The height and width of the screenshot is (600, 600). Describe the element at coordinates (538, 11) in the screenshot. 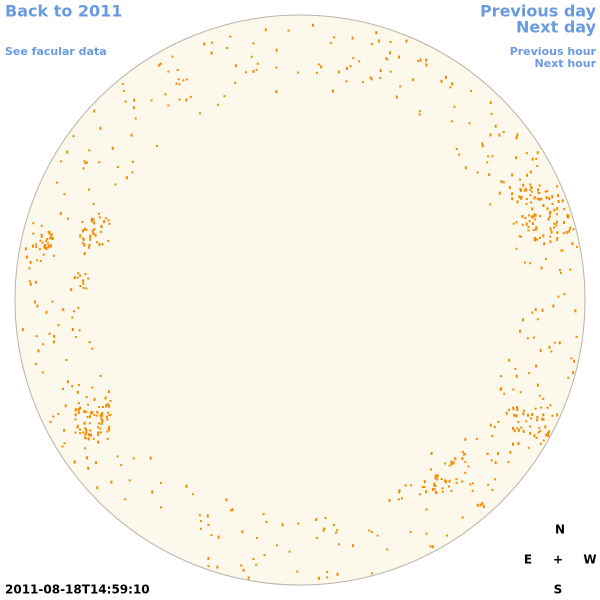

I see `prev-day-link: Previous day` at that location.